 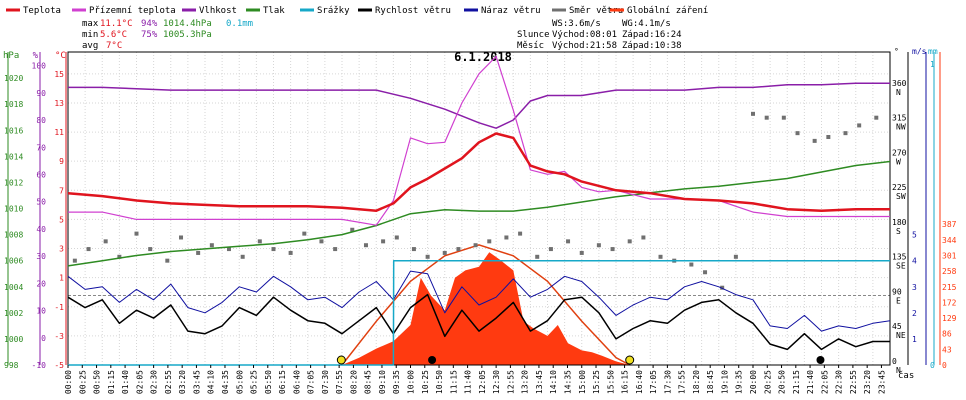 What do you see at coordinates (933, 51) in the screenshot?
I see `axis-mm-unit: mm` at bounding box center [933, 51].